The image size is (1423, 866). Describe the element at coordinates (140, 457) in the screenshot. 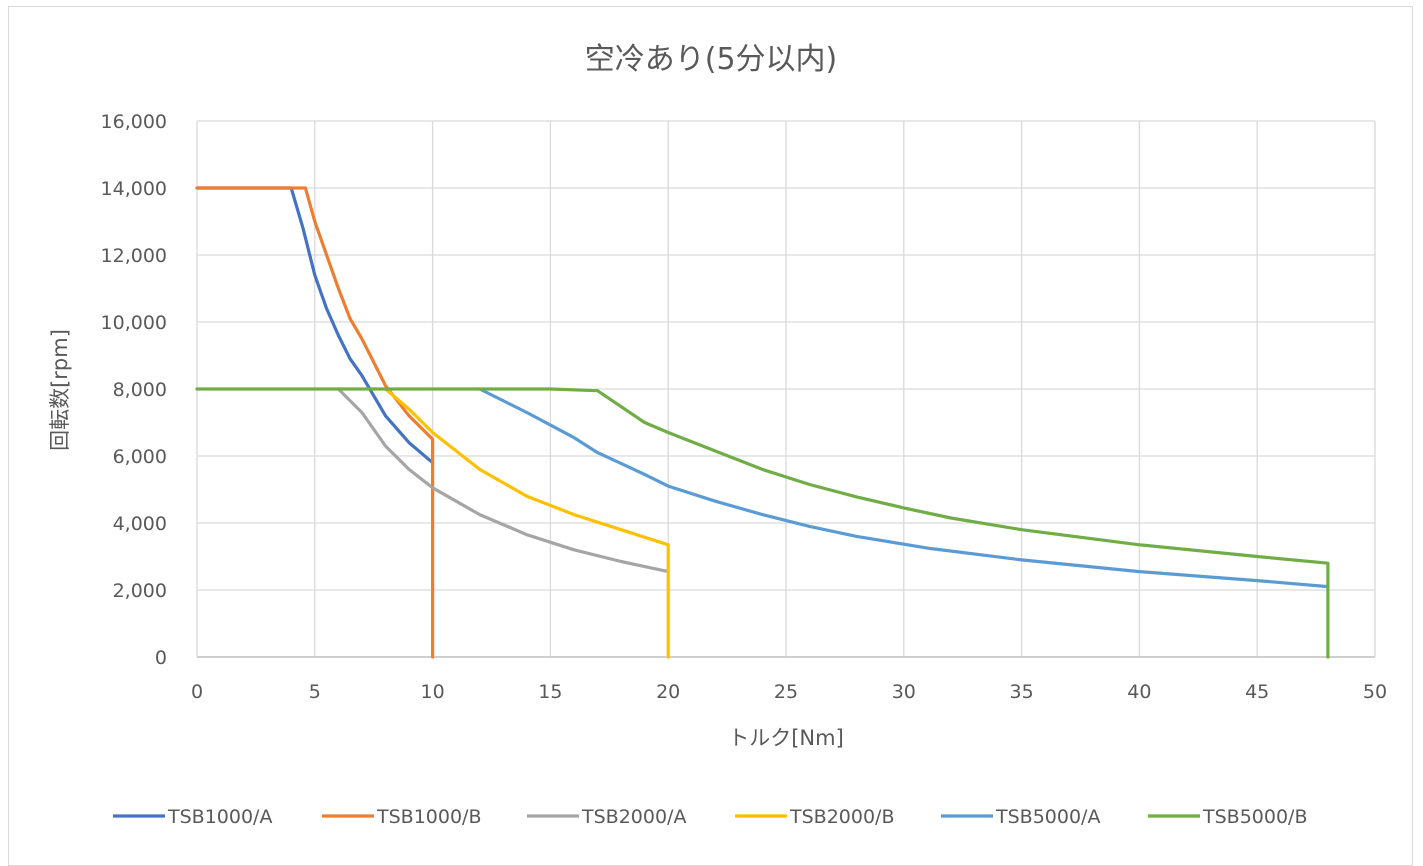

I see `y-tick-label: 6,000` at that location.